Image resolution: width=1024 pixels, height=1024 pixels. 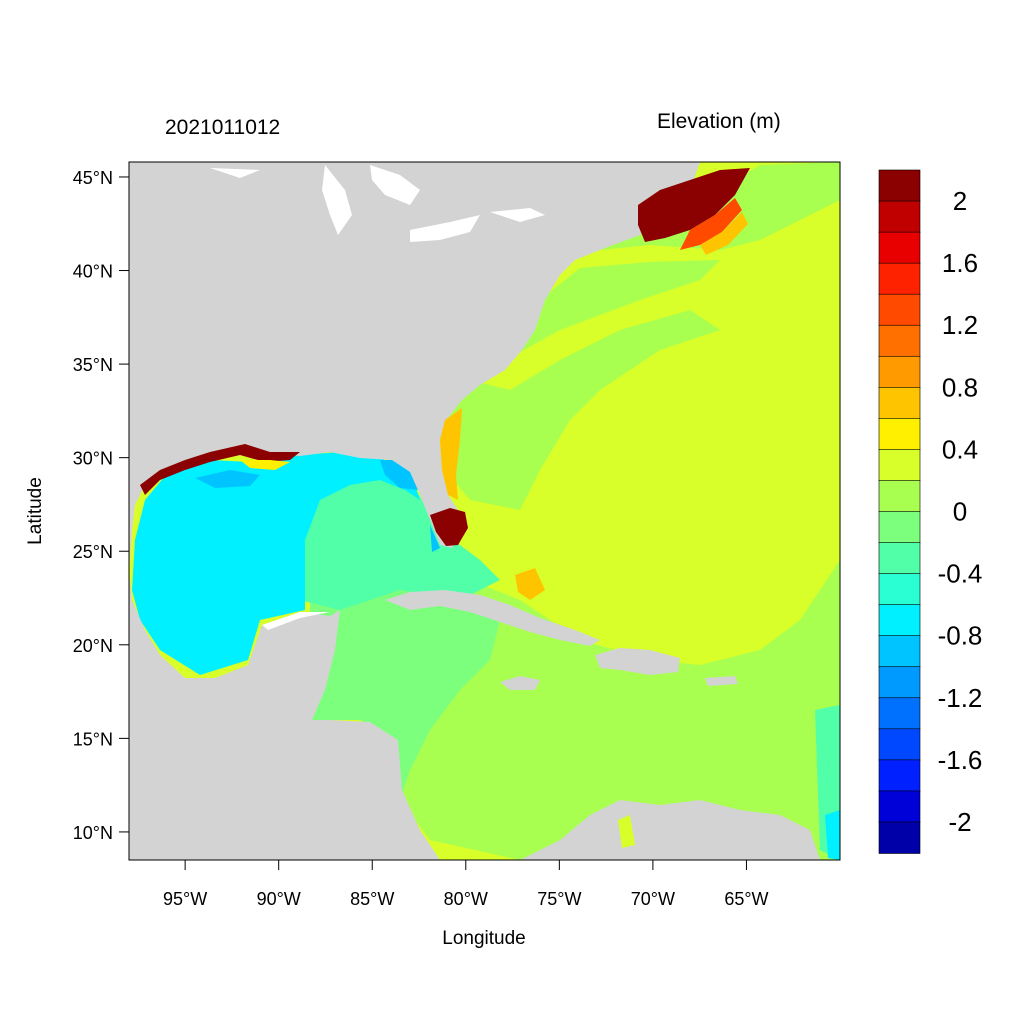 I want to click on lon-tick-label: 70°W, so click(x=653, y=899).